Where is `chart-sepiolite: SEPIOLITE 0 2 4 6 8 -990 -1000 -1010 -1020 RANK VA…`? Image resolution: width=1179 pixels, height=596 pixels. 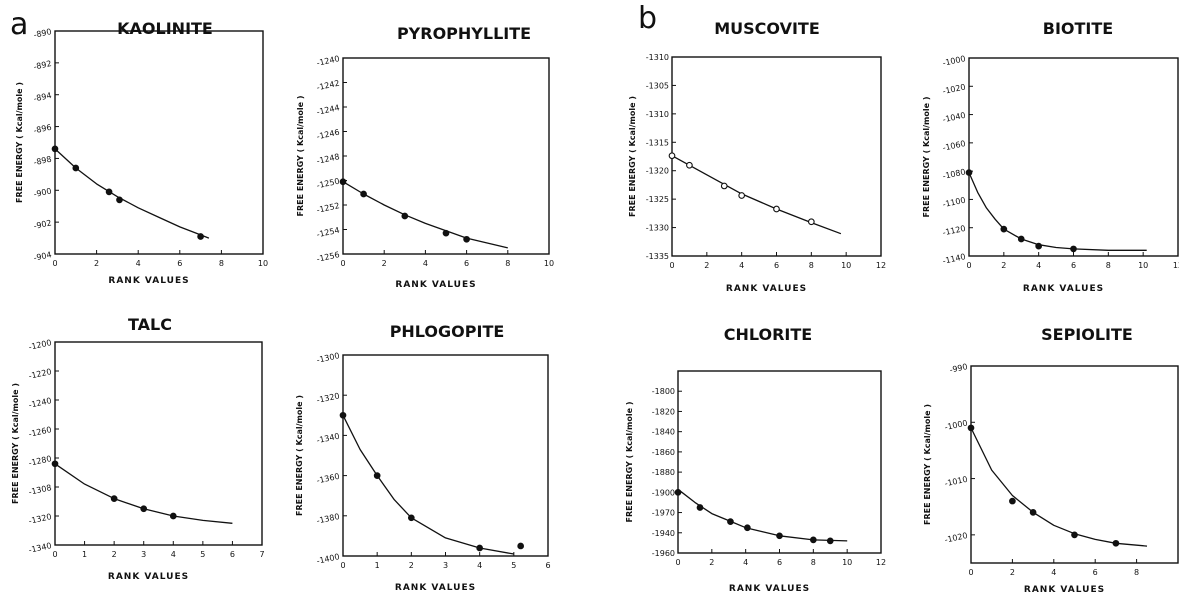 chart-sepiolite: SEPIOLITE 0 2 4 6 8 -990 -1000 -1010 -1020 RANK VA… is located at coordinates (1051, 460).